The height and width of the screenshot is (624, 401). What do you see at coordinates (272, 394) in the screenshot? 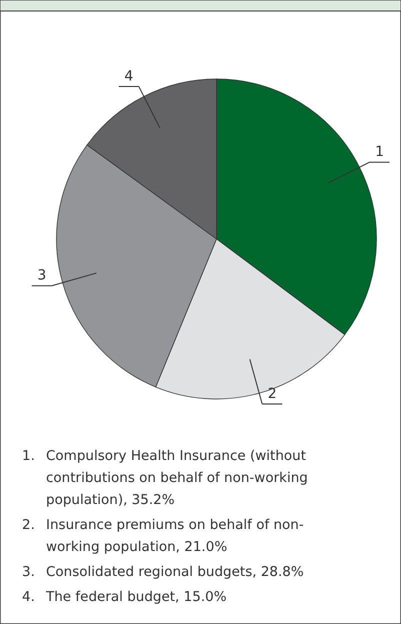
I see `slice-label: 2` at bounding box center [272, 394].